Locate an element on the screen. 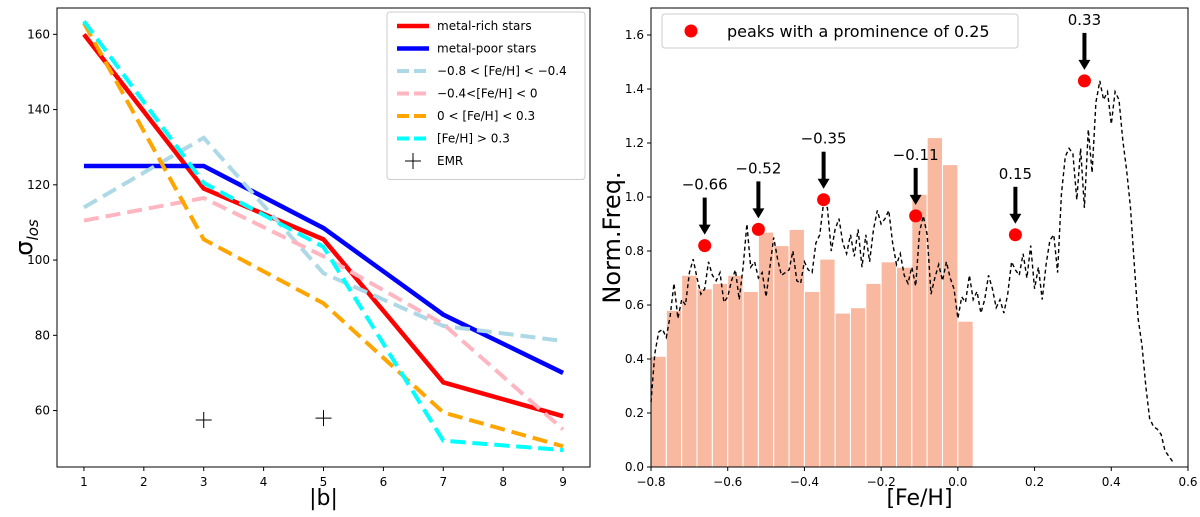 Image resolution: width=1200 pixels, height=517 pixels. y-tick-label: 0.2 is located at coordinates (634, 413).